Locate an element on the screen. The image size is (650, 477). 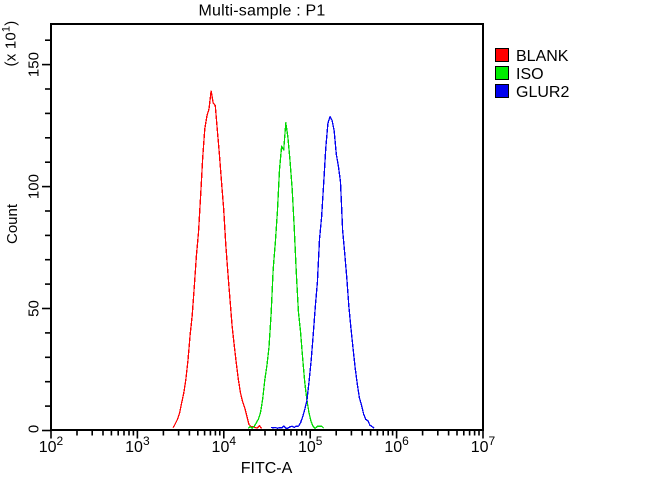
svg-text: 150 is located at coordinates (34, 64).